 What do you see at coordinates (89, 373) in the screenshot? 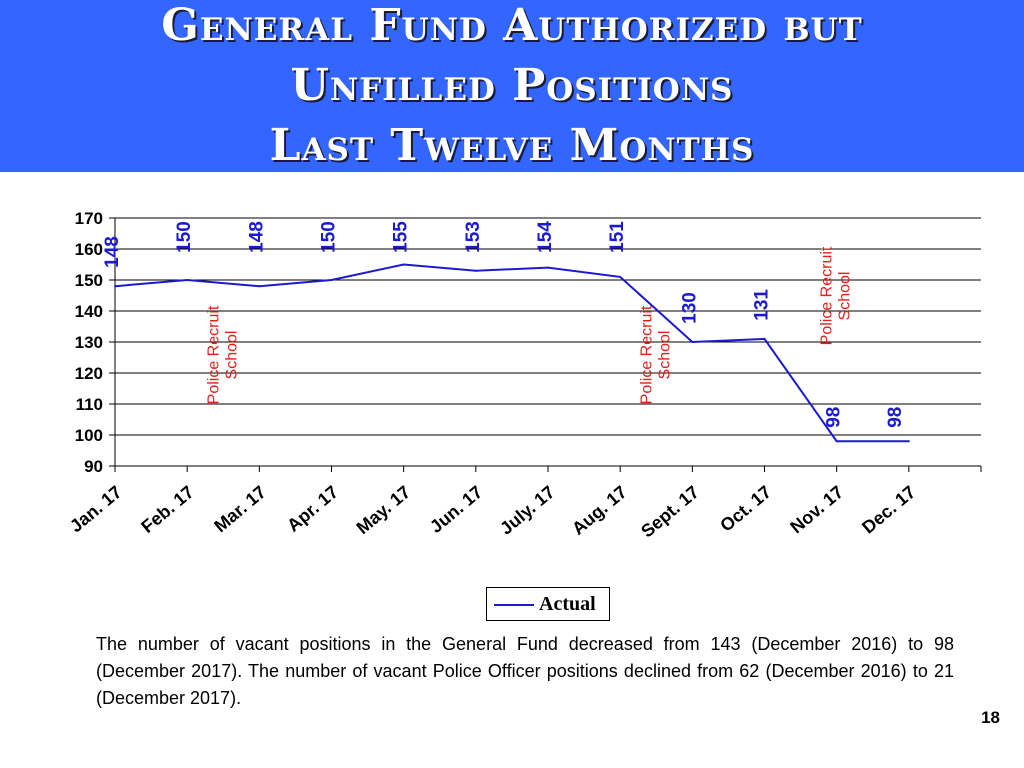
I see `y-tick-label: 120` at bounding box center [89, 373].